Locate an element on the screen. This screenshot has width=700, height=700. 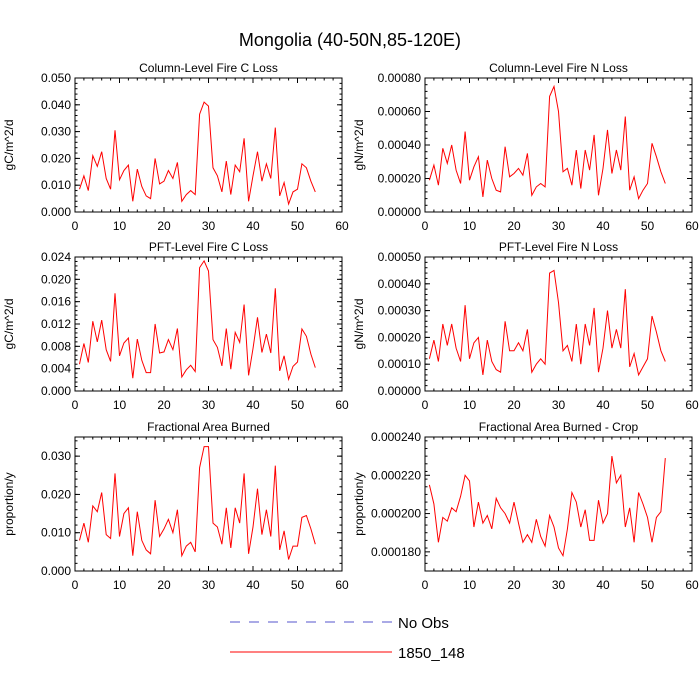
y-tick-label: 0.000200 is located at coordinates (396, 514).